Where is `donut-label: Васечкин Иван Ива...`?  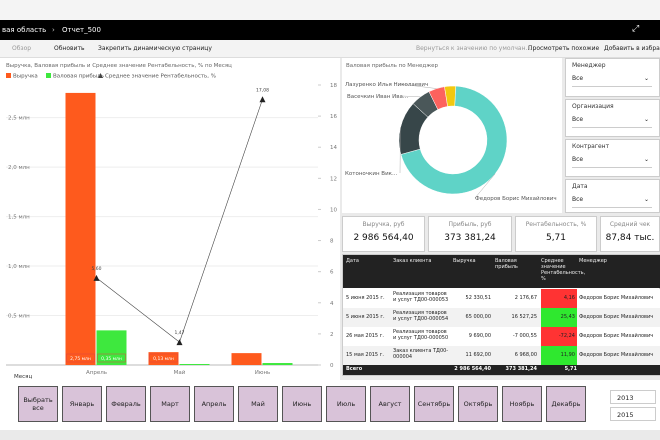
donut-label: Васечкин Иван Ива... is located at coordinates (377, 97).